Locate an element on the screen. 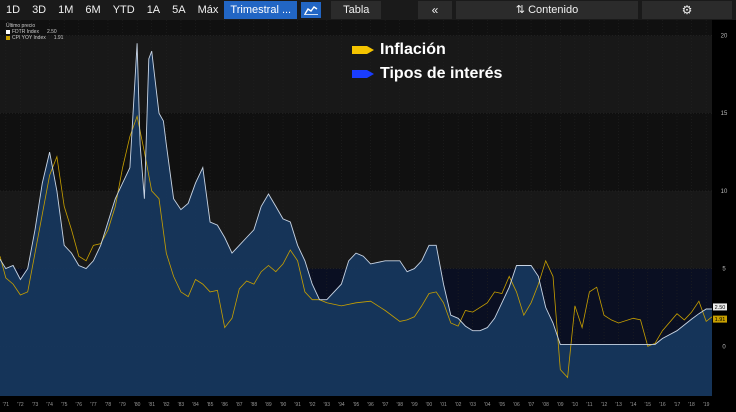 This screenshot has height=412, width=736. x-tick-label: '95 is located at coordinates (356, 405).